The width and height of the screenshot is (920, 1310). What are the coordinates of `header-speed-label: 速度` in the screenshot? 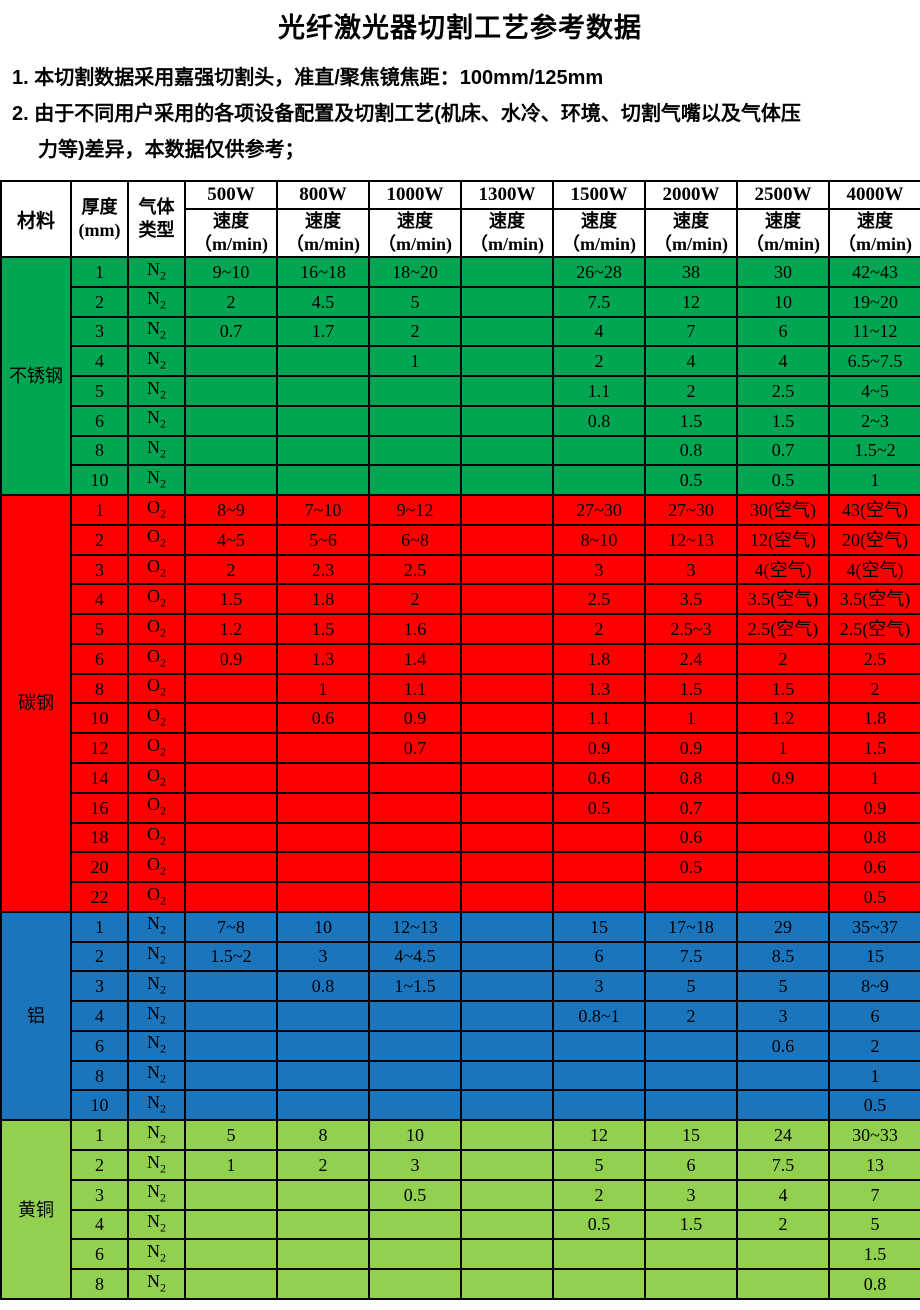 It's located at (231, 221).